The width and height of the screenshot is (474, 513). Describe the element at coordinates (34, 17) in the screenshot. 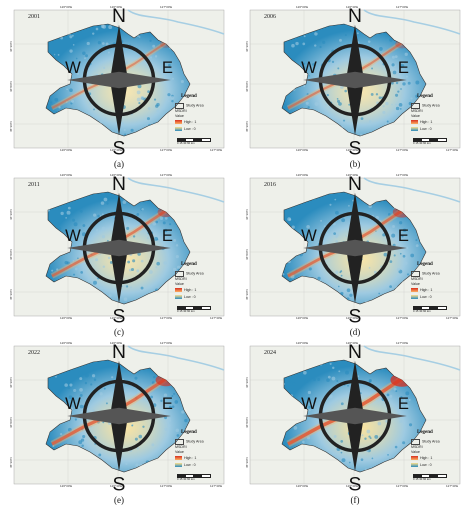

I see `year-label: 2001` at that location.